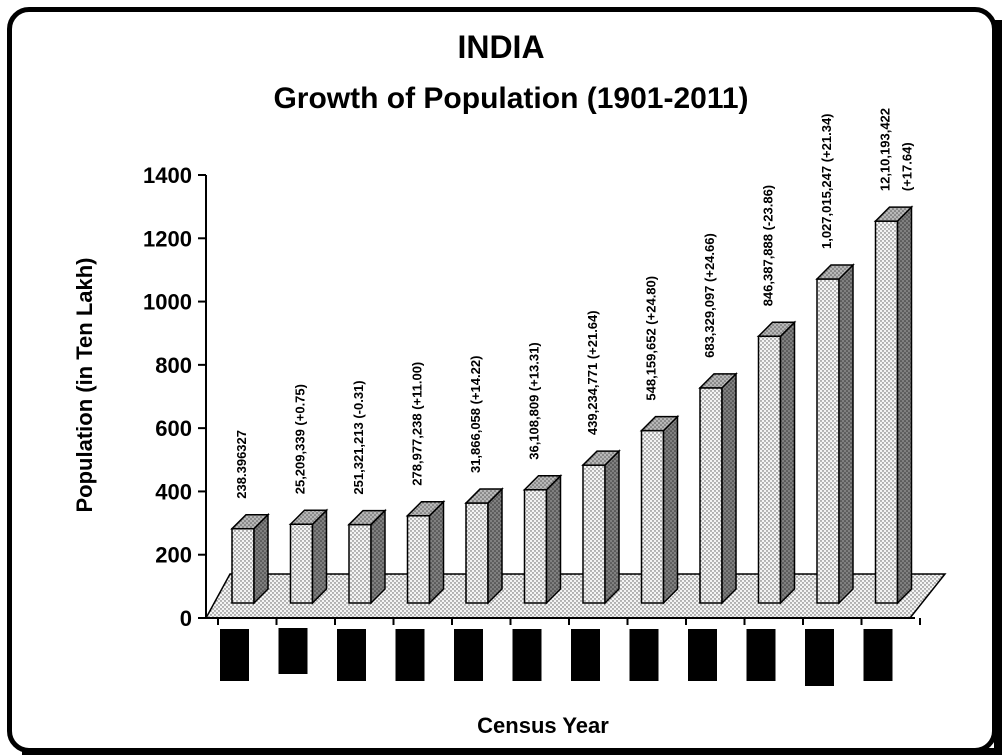  Describe the element at coordinates (167, 302) in the screenshot. I see `y-tick-label: 1000` at that location.